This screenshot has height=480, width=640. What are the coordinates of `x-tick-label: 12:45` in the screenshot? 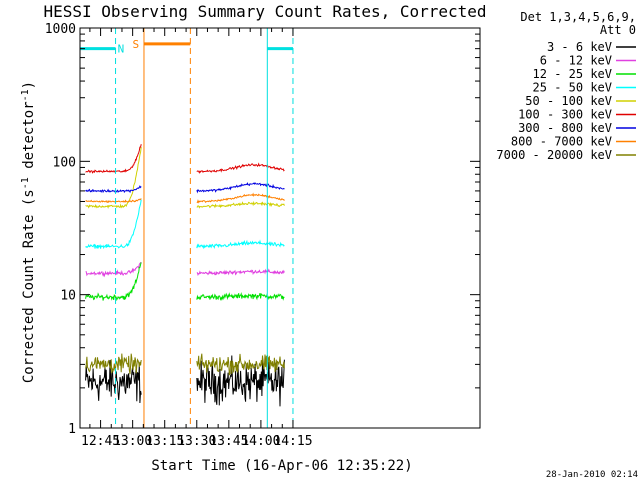 It's located at (100, 441).